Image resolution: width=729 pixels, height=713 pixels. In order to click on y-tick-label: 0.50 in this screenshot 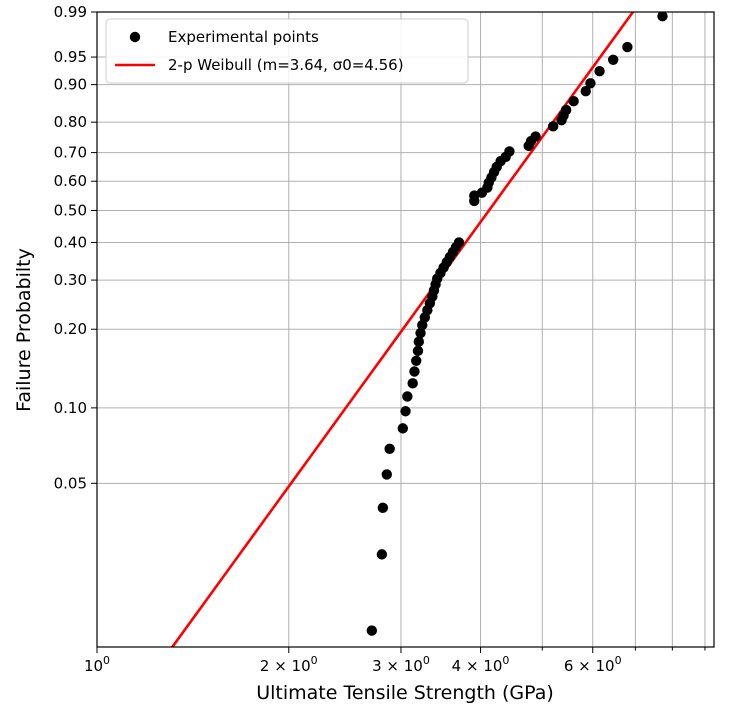, I will do `click(70, 210)`.